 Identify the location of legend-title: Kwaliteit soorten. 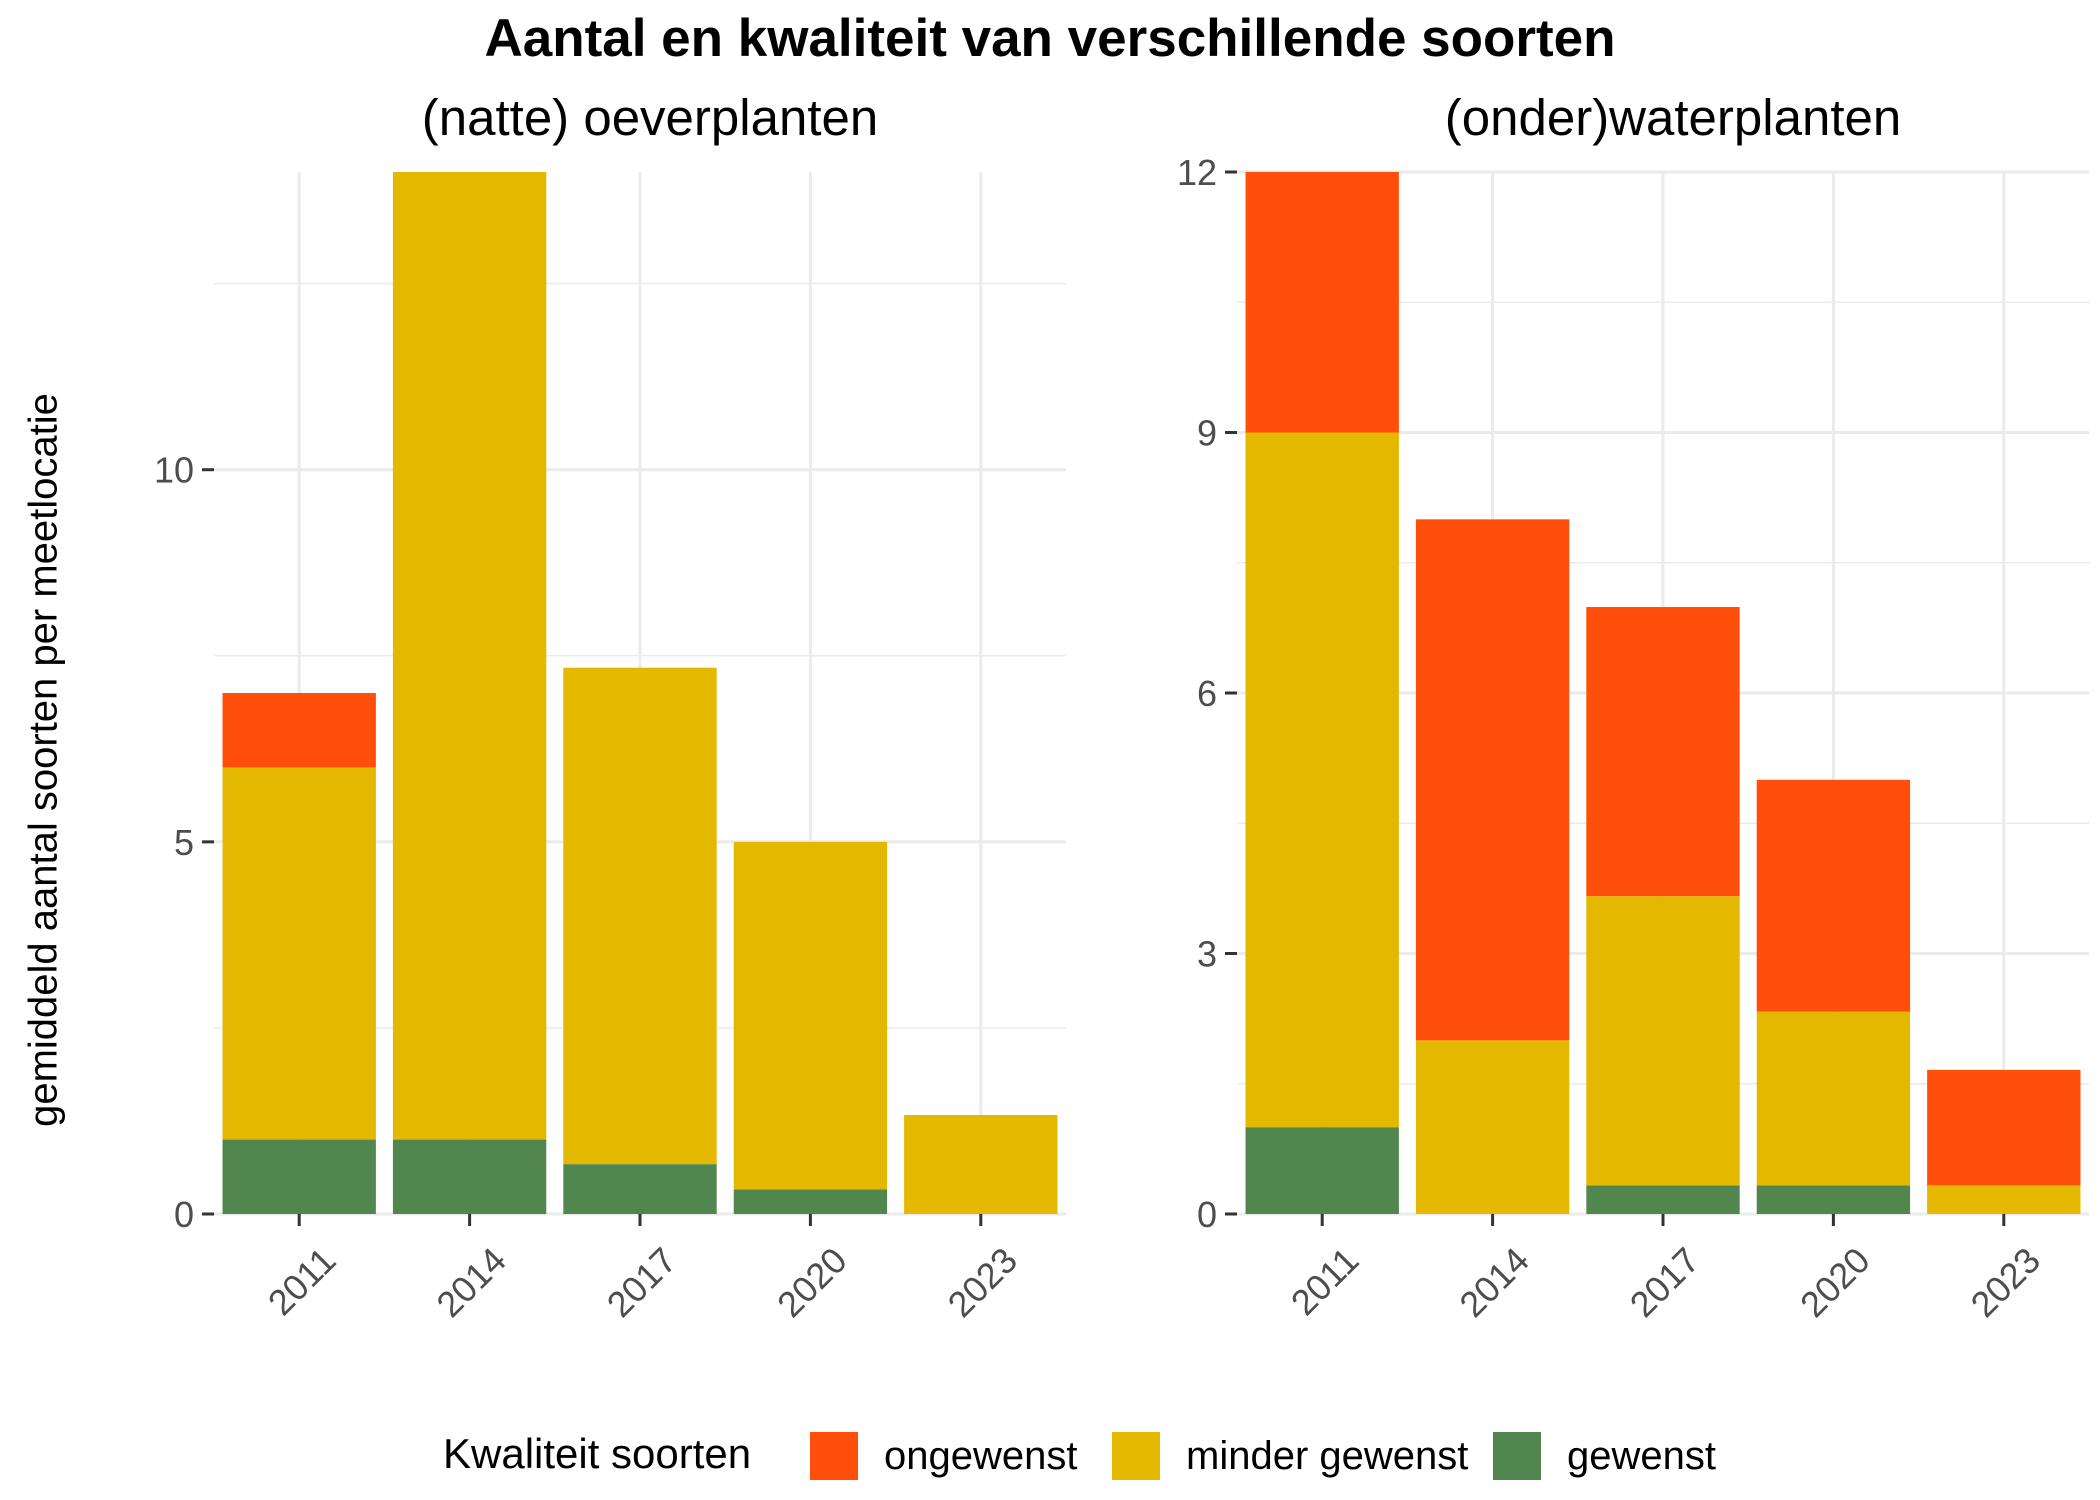
(597, 1453).